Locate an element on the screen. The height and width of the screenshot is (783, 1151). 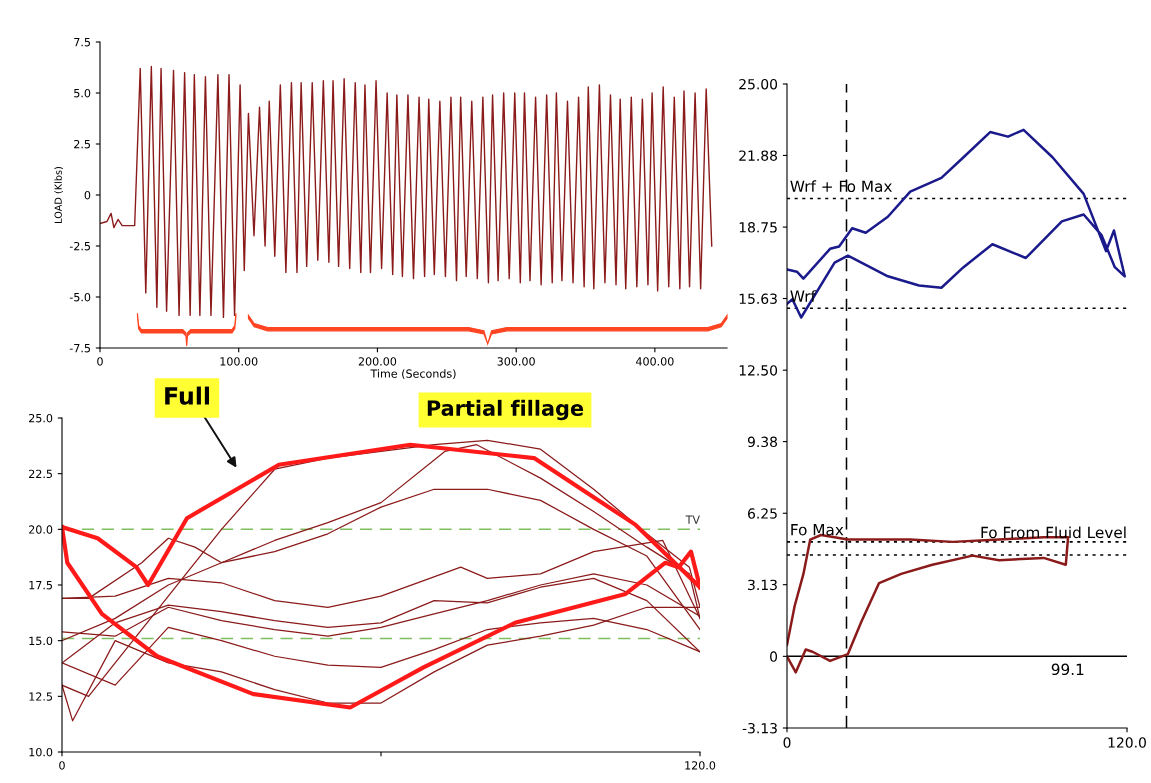
y-tick-label: 22.5 is located at coordinates (40, 474).